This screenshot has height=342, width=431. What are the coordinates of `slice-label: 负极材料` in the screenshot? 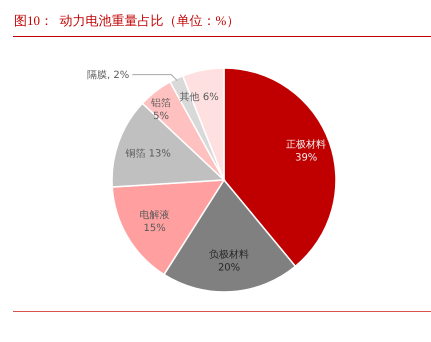 It's located at (229, 254).